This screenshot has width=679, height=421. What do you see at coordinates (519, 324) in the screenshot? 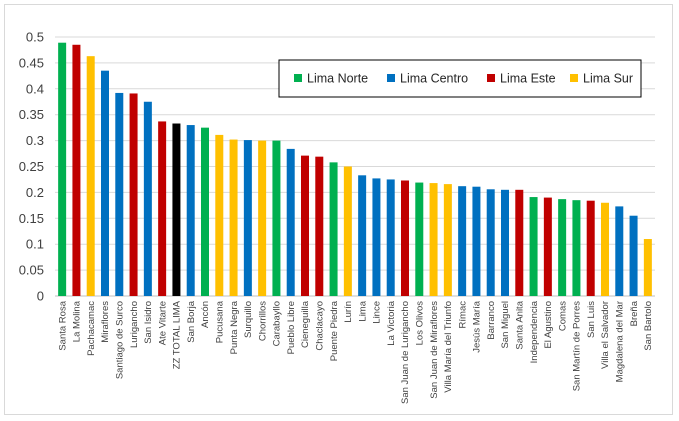
I see `category-label: Santa Anita` at bounding box center [519, 324].